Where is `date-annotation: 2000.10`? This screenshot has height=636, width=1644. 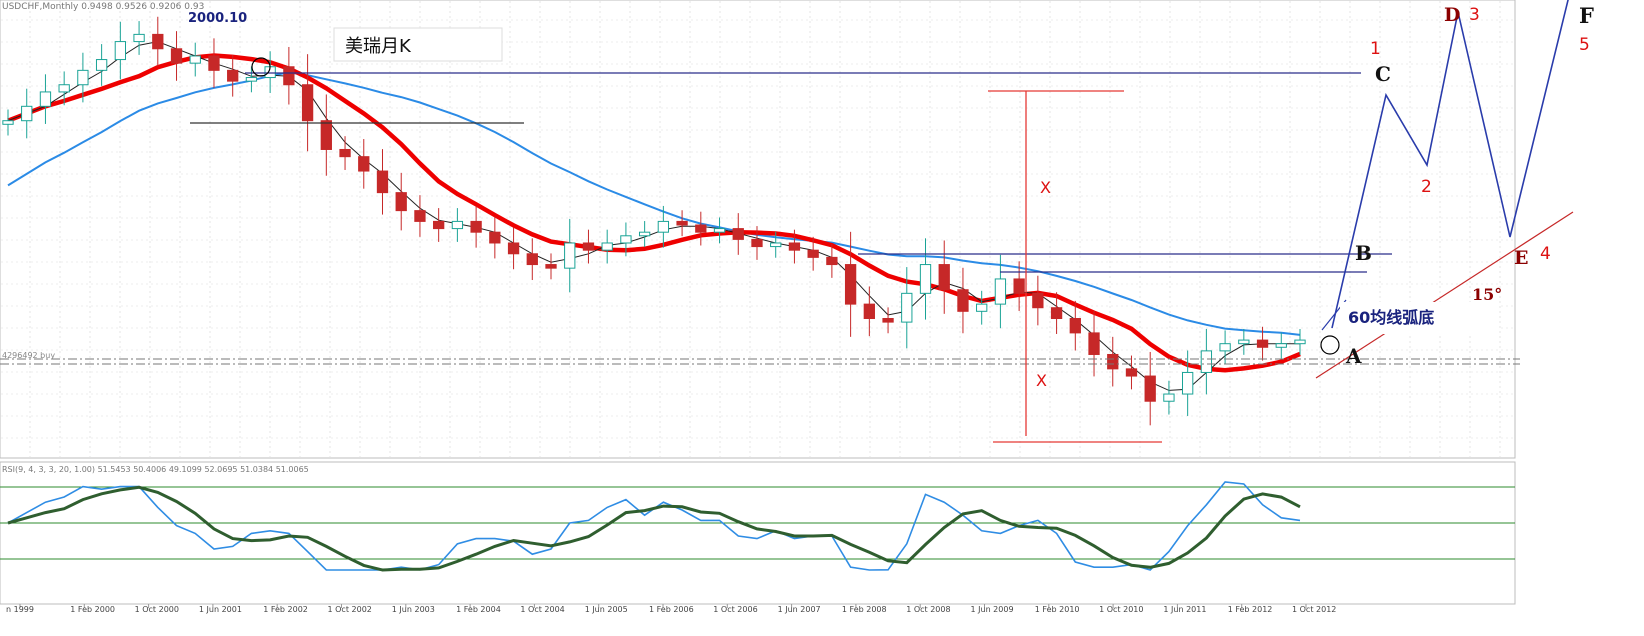 date-annotation: 2000.10 is located at coordinates (217, 18).